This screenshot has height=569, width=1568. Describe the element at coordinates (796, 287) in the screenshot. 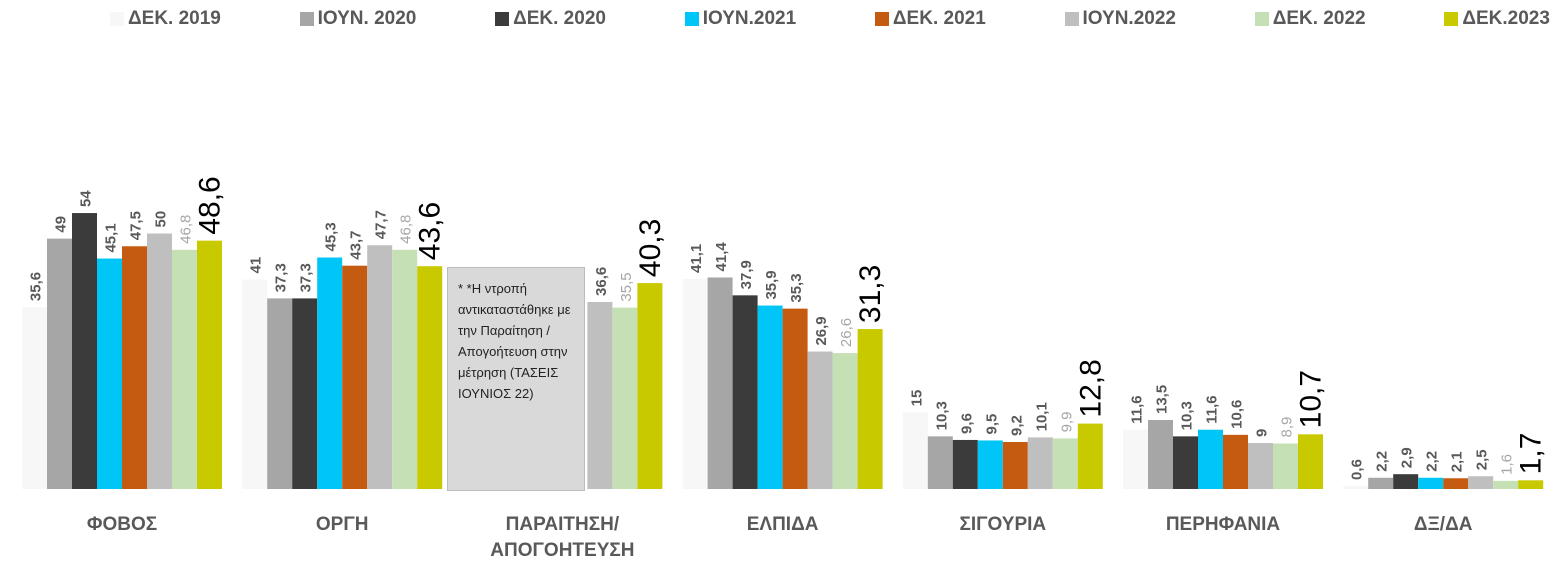

I see `data-label: 35,3` at that location.